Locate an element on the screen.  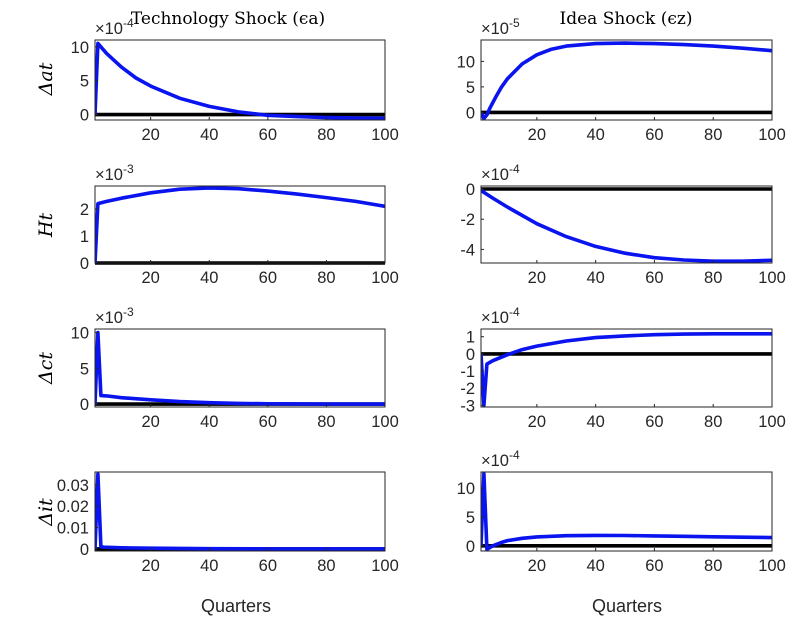
ylabel-delta-i: Δit is located at coordinates (46, 512).